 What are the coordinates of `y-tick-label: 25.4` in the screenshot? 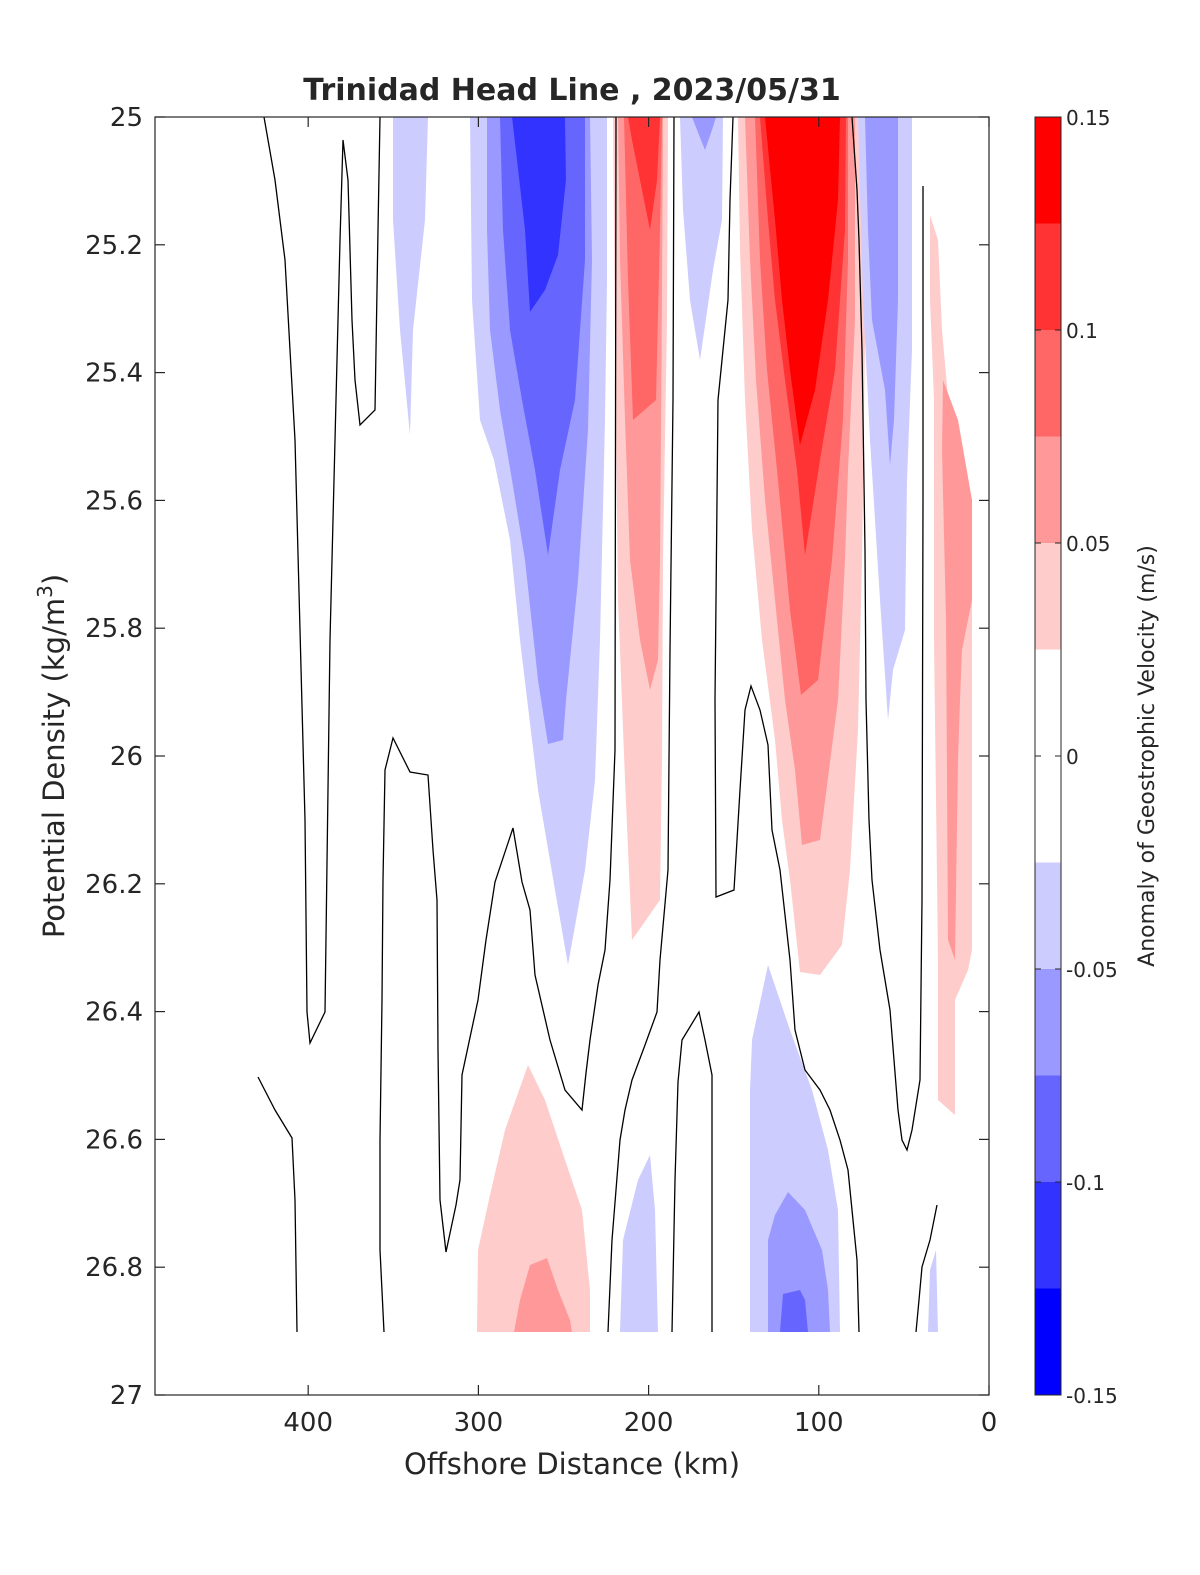 It's located at (114, 374).